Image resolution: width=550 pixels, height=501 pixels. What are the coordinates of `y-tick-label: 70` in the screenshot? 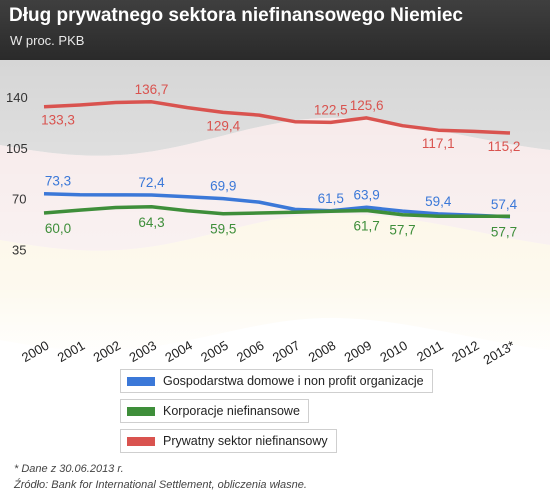 It's located at (19, 199).